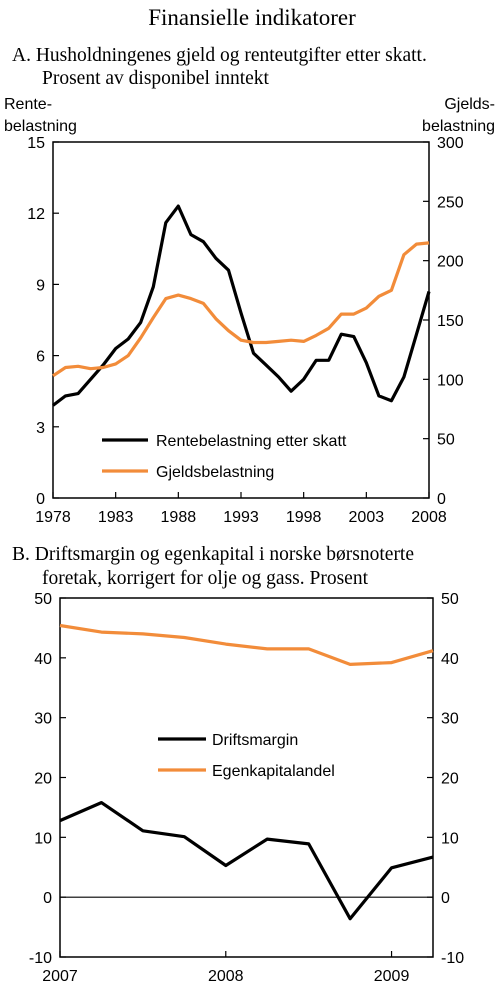 This screenshot has height=991, width=500. I want to click on legend-label-gjeldsbelastning: Gjeldsbelastning, so click(215, 472).